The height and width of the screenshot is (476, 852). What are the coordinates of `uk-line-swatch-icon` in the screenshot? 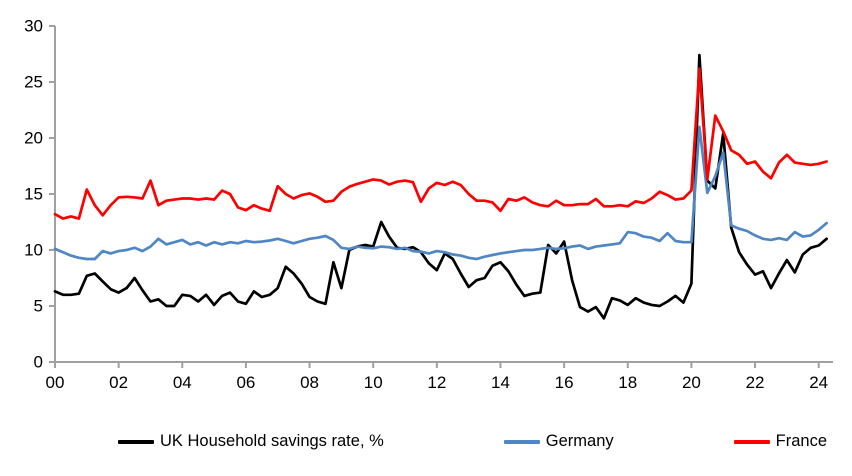 It's located at (136, 441).